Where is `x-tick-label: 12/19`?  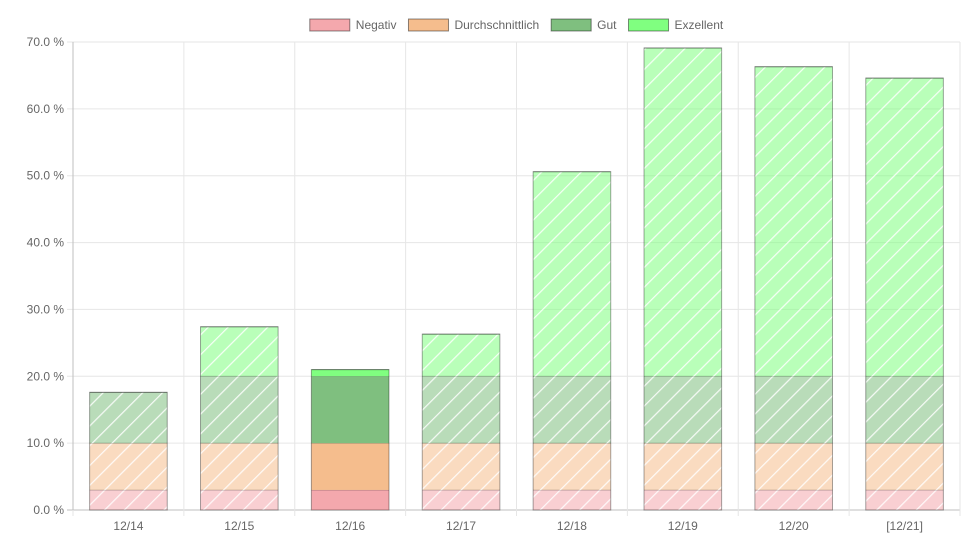
x-tick-label: 12/19 is located at coordinates (683, 526).